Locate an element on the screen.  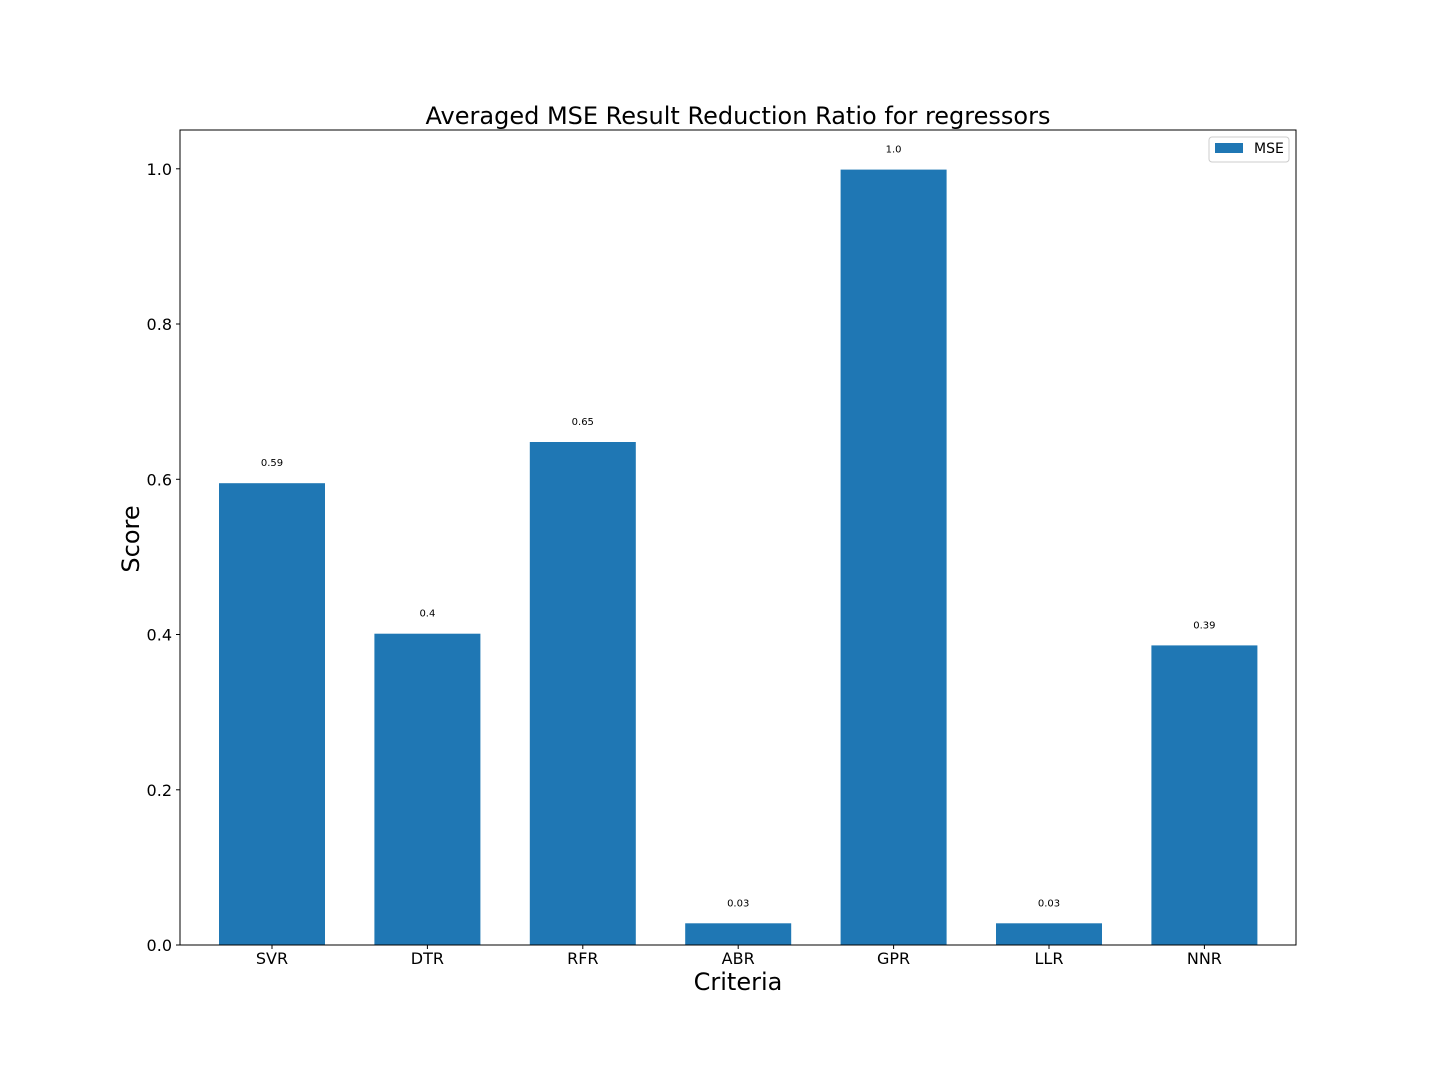
x-tick-label: GPR is located at coordinates (893, 958).